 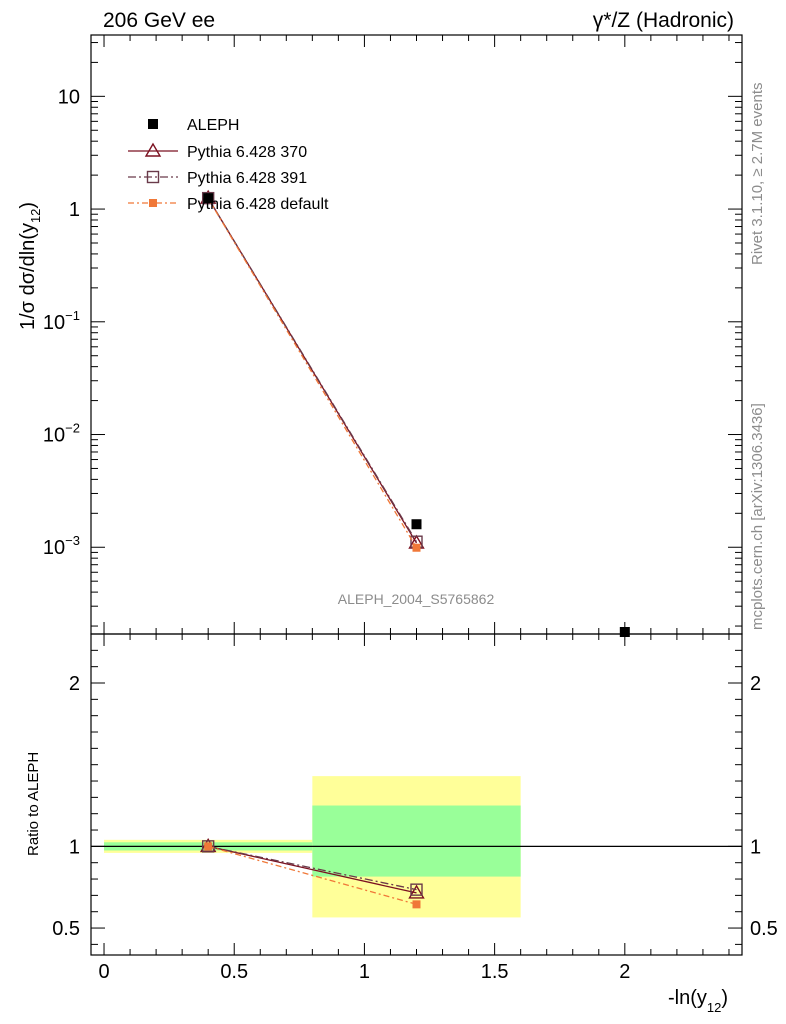 I want to click on main-y-tick-exponent: −2, so click(x=72, y=428).